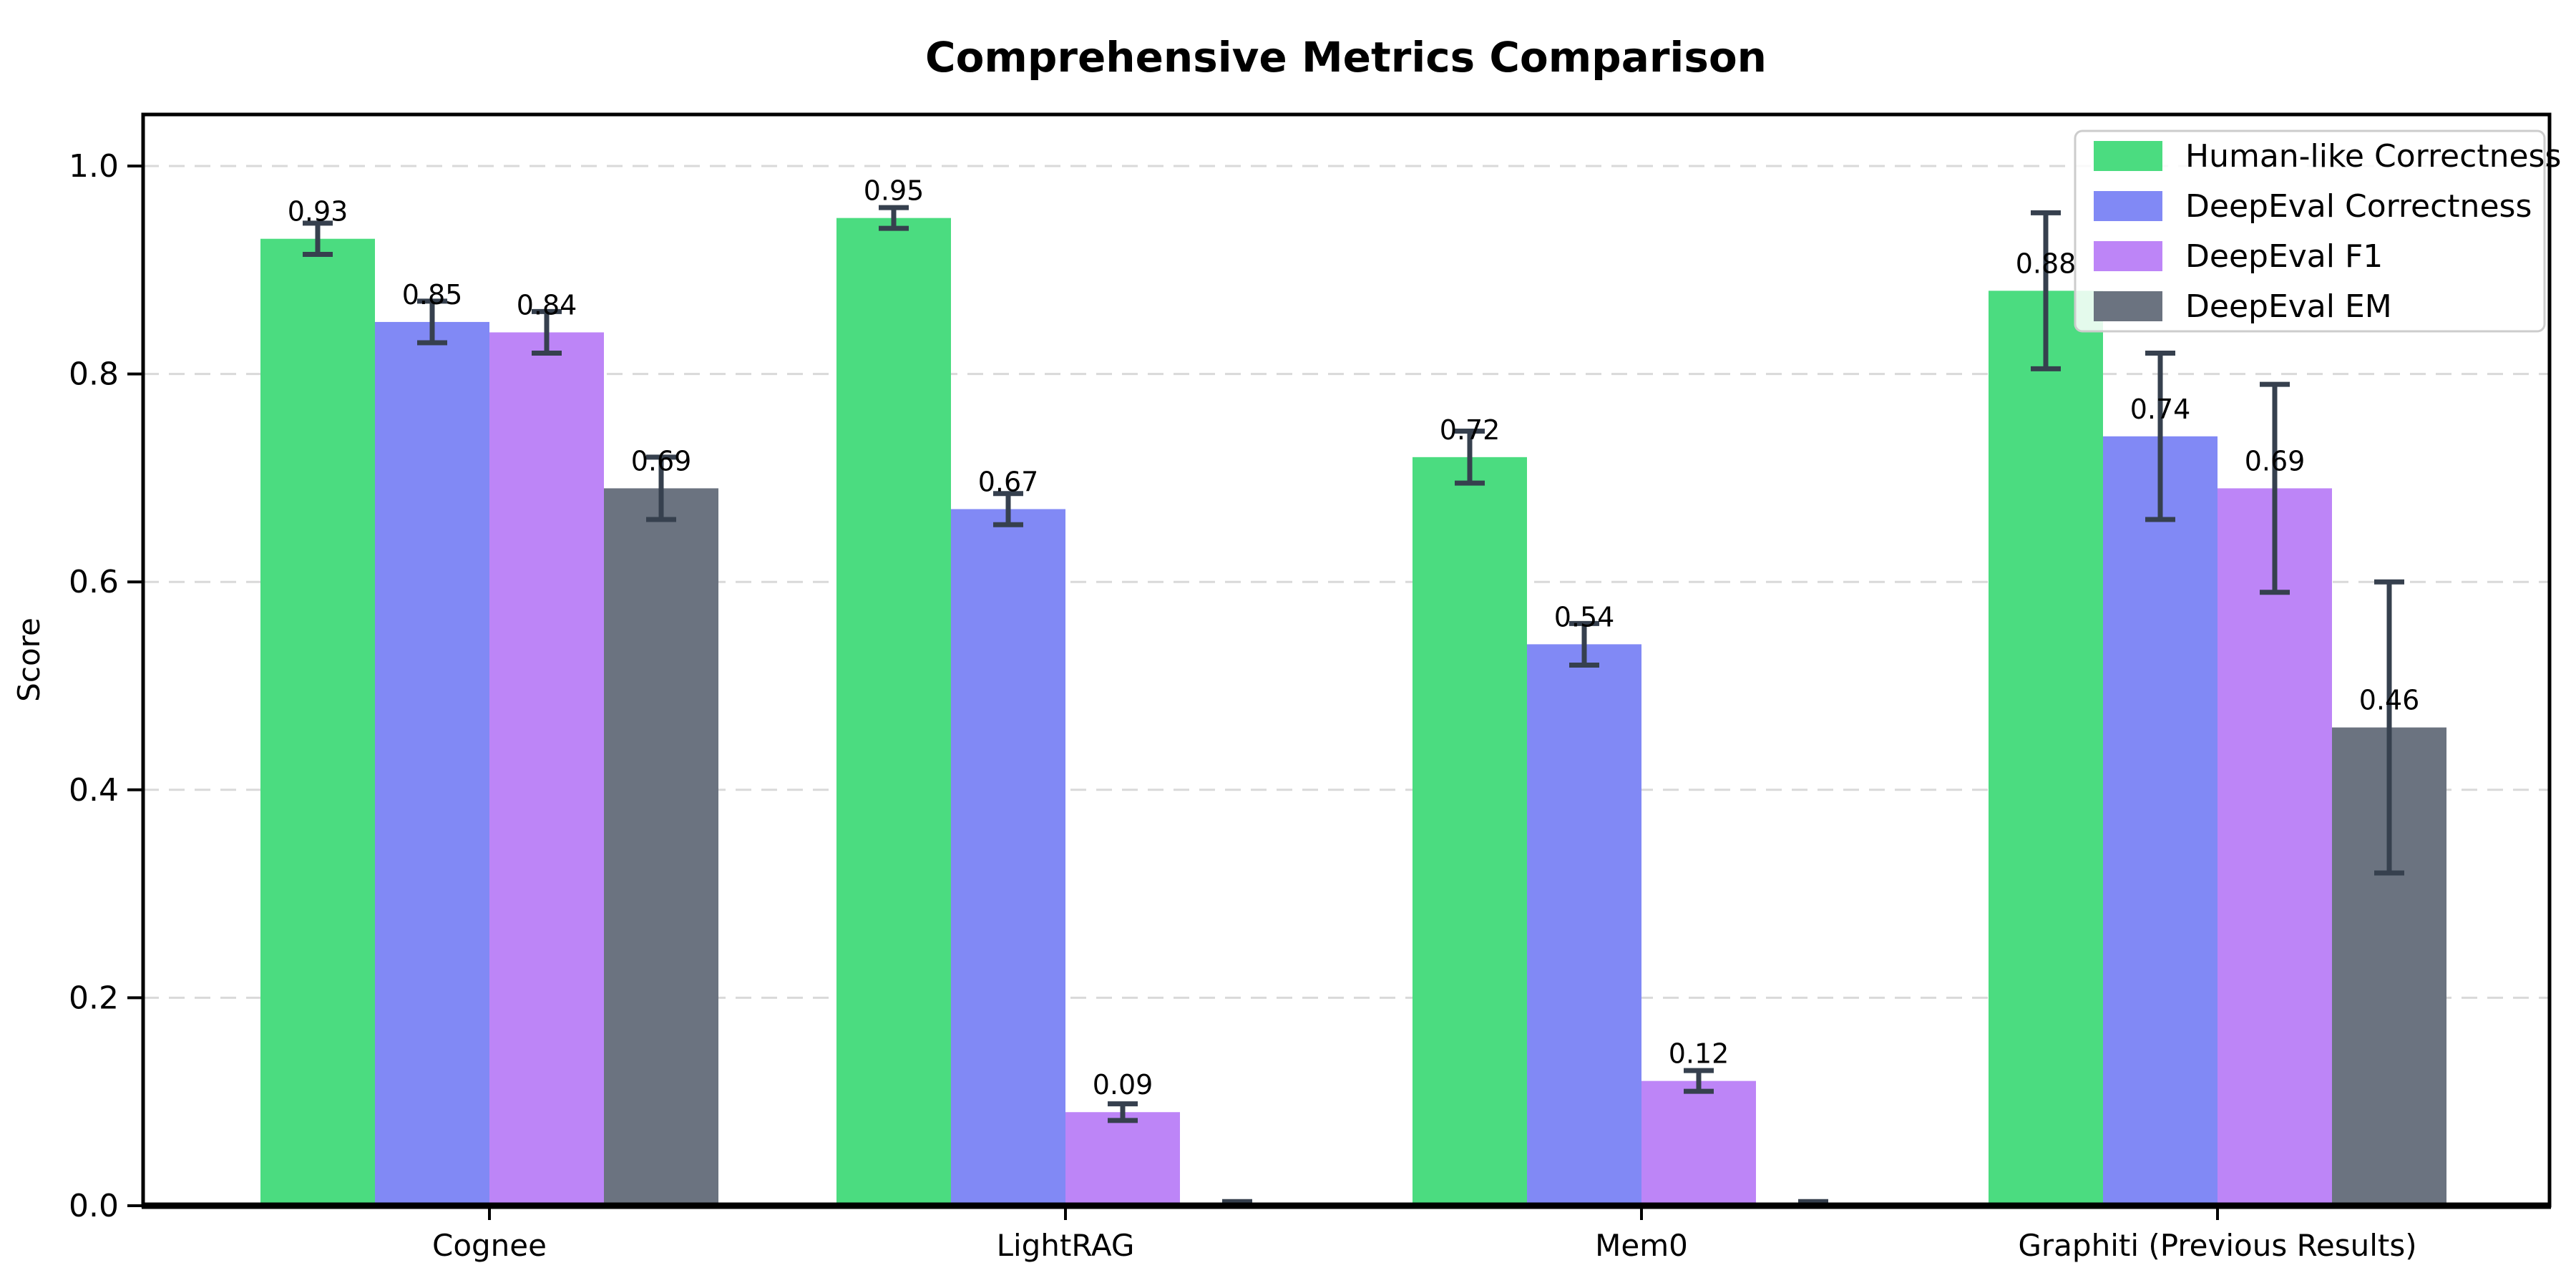 The image size is (2576, 1288). Describe the element at coordinates (94, 998) in the screenshot. I see `y-tick-label: 0.2` at that location.